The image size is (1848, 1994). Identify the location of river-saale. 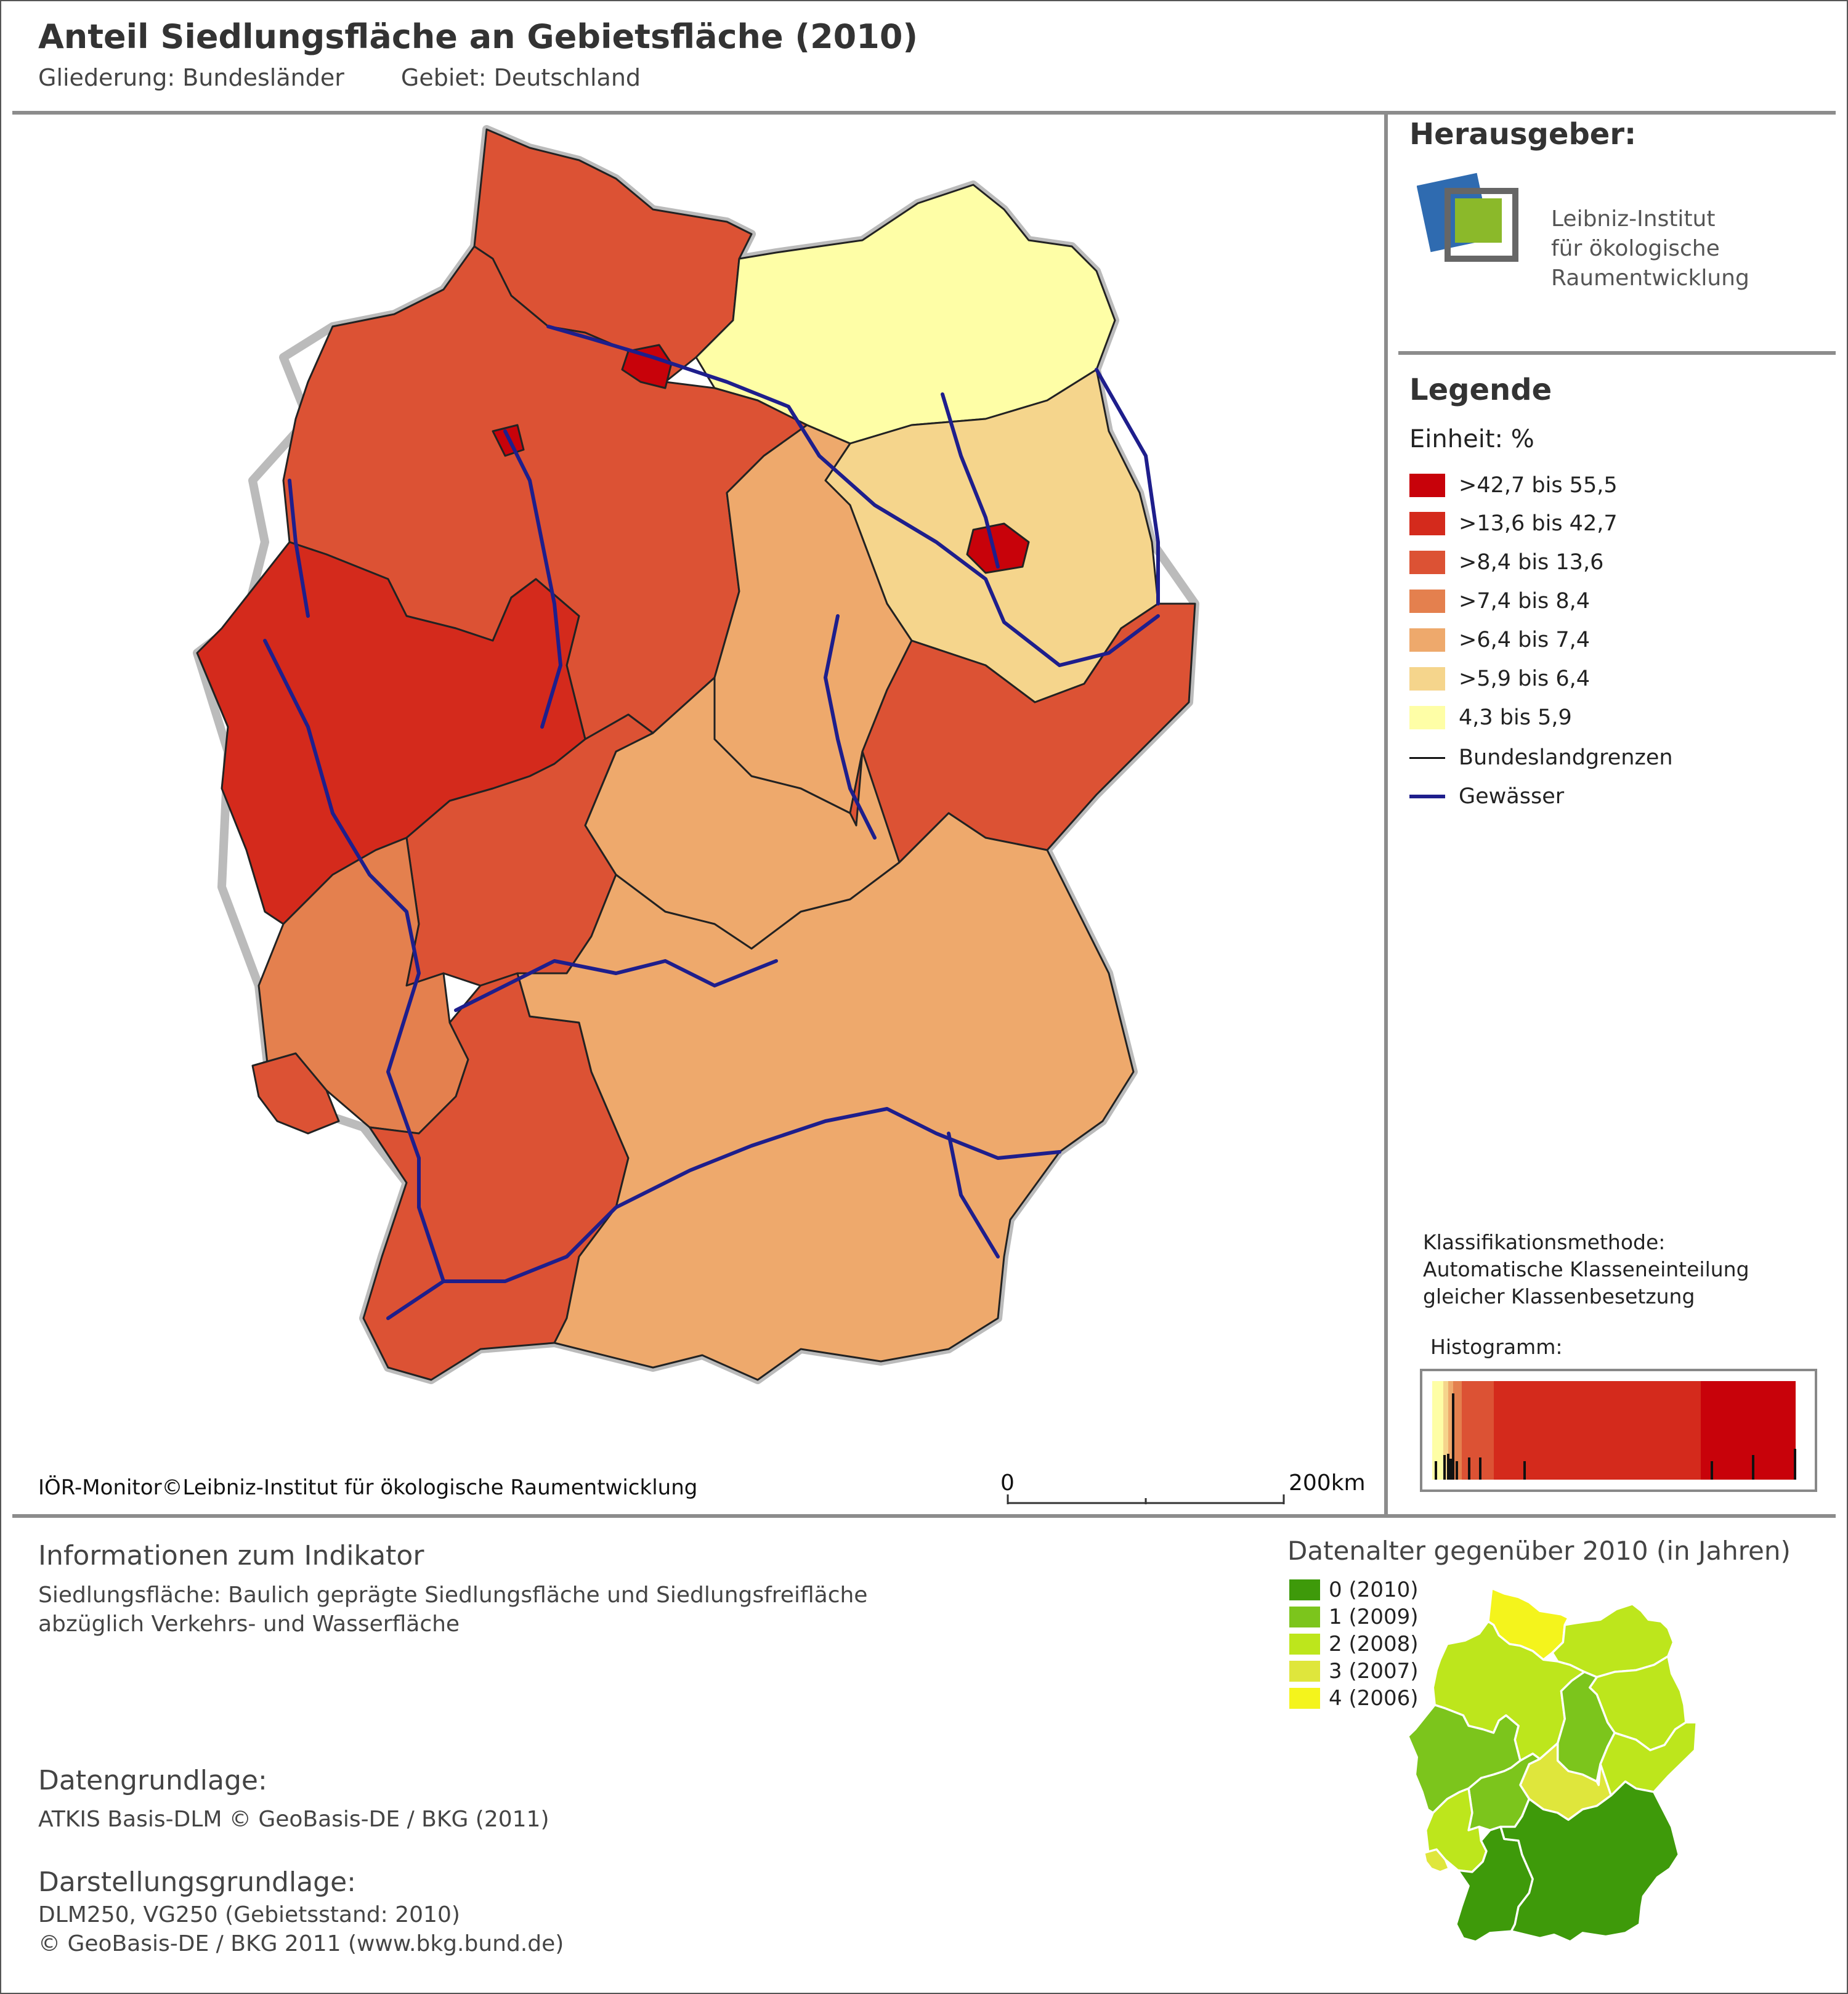
(850, 727).